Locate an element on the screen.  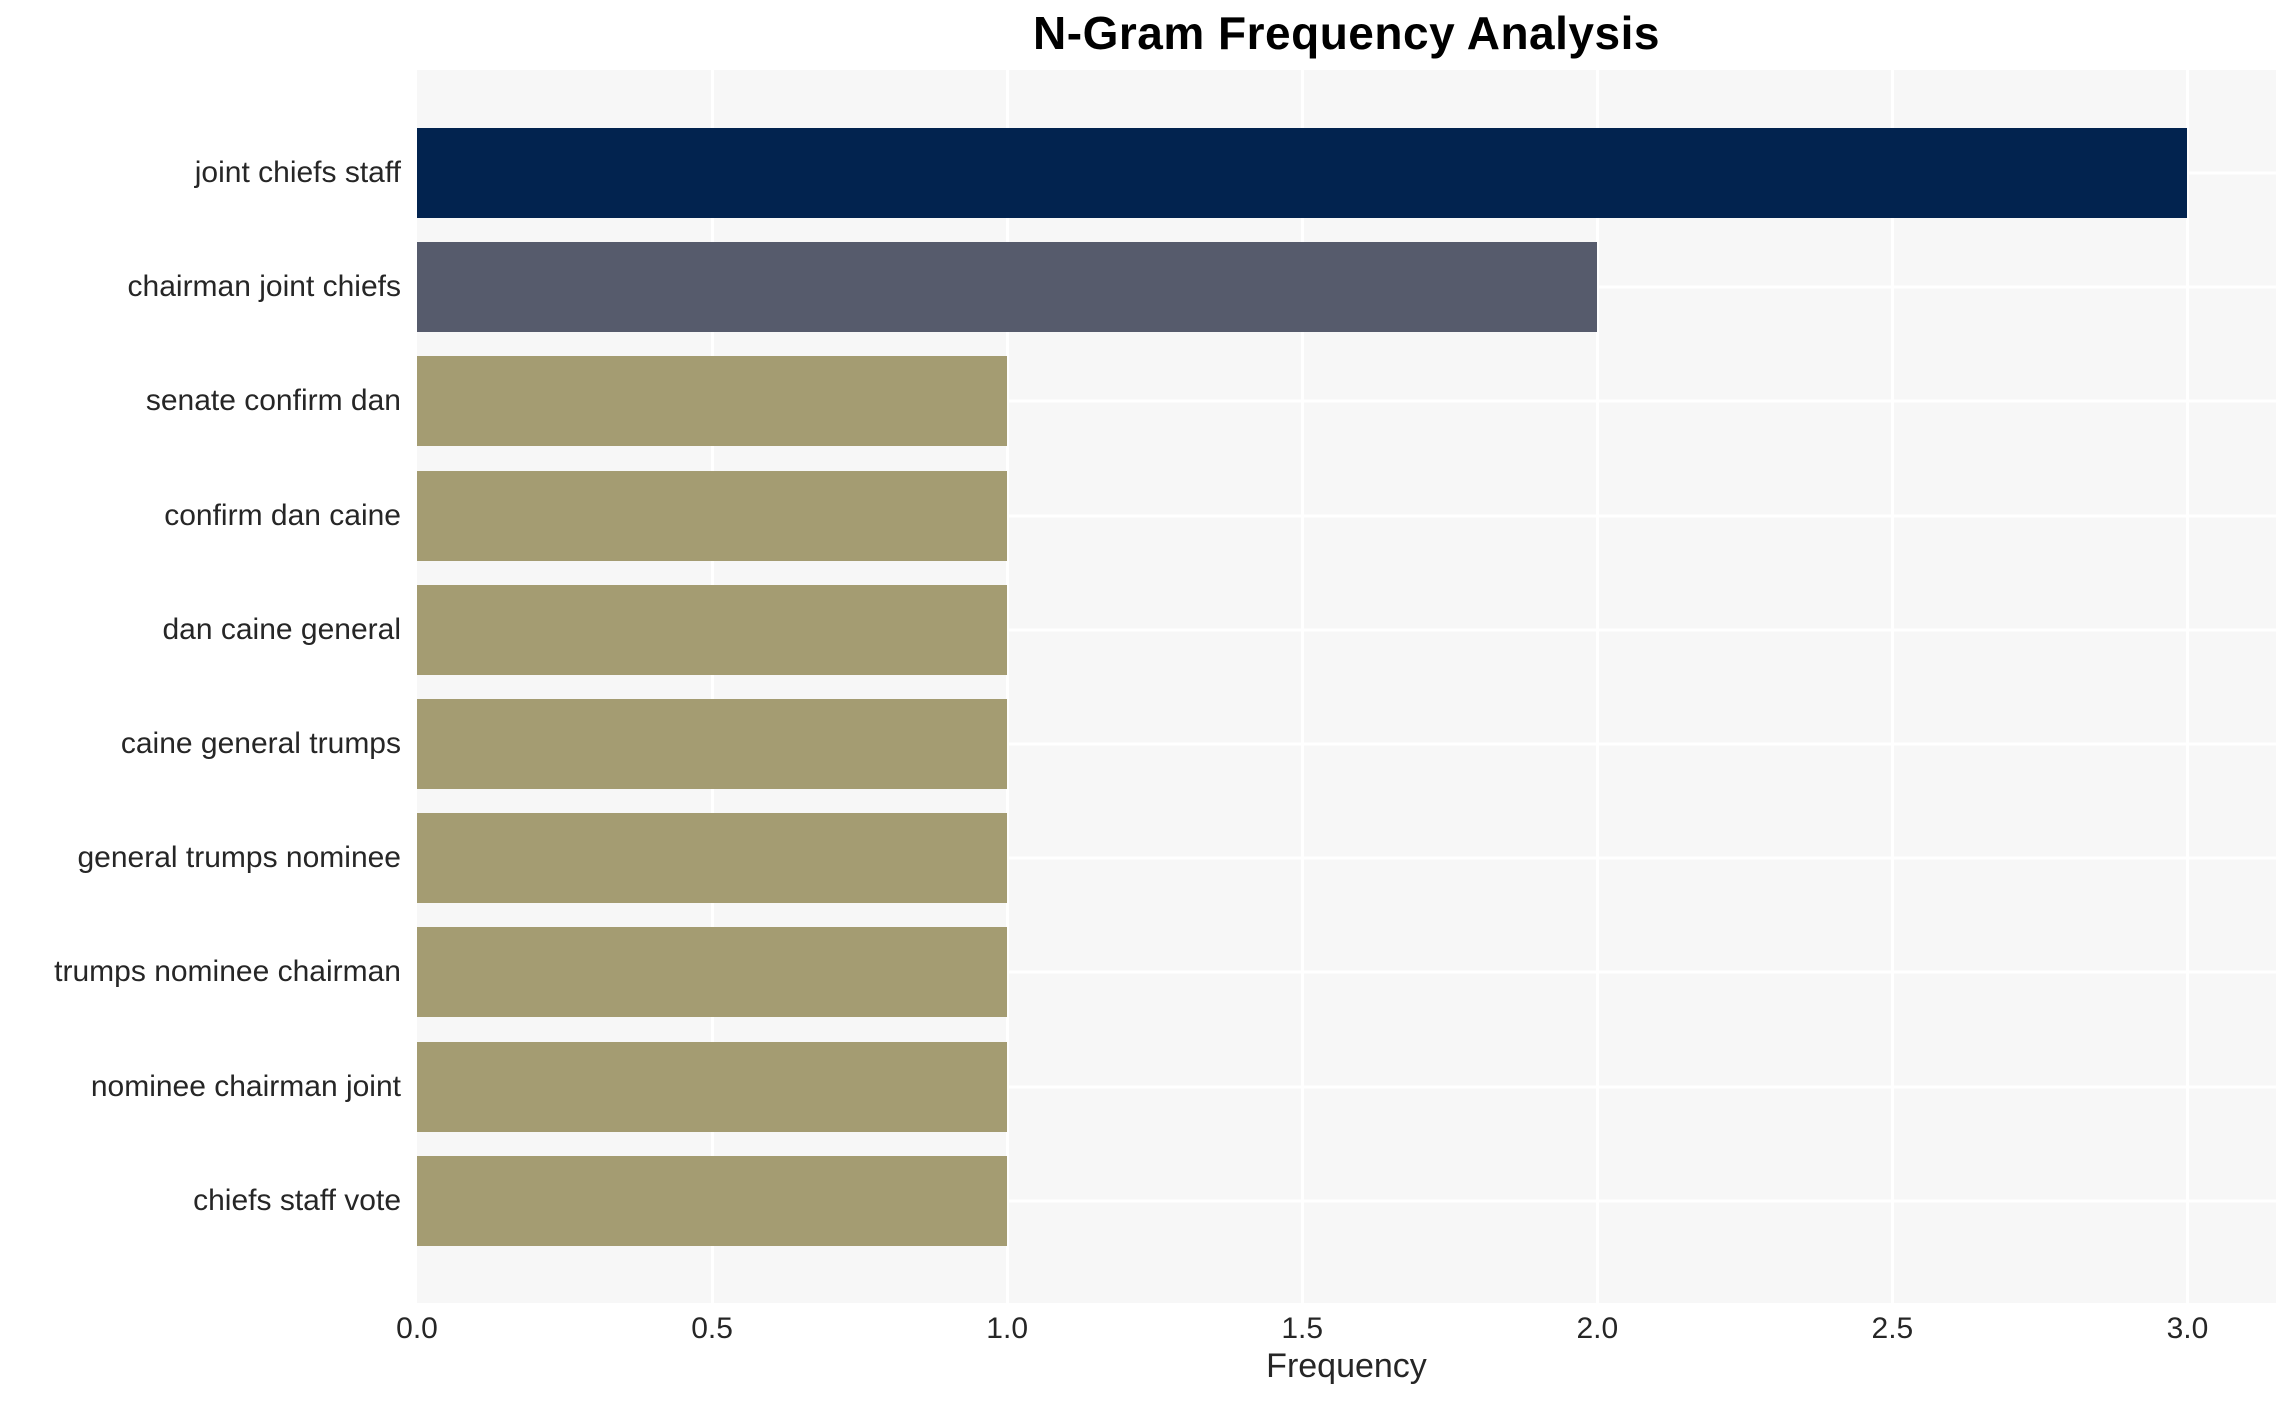
category-label: senate confirm dan is located at coordinates (273, 401).